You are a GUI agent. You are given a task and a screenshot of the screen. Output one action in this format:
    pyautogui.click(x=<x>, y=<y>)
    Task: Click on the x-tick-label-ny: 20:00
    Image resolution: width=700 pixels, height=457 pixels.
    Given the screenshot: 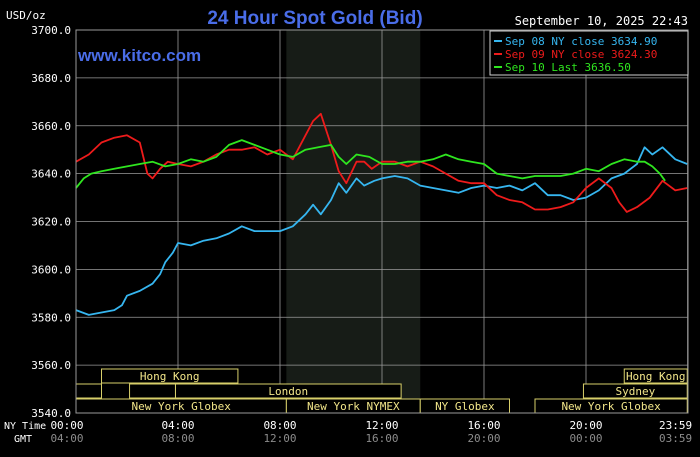 What is the action you would take?
    pyautogui.click(x=585, y=425)
    